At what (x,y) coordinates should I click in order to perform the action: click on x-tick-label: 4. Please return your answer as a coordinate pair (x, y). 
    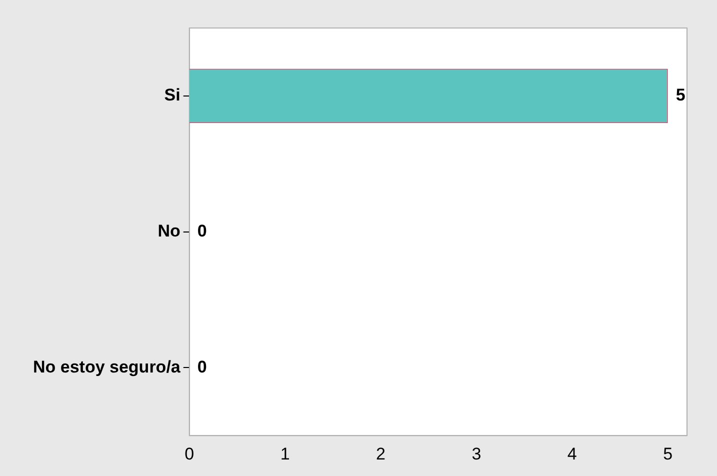
    Looking at the image, I should click on (572, 454).